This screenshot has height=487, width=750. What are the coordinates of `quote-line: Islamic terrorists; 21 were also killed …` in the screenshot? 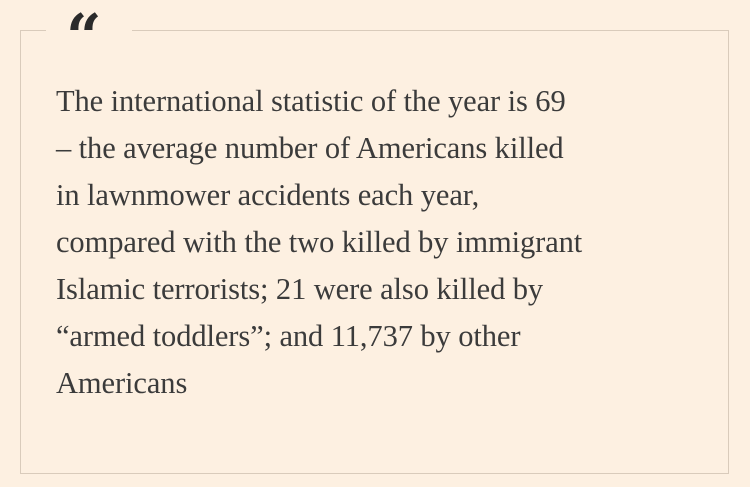 It's located at (300, 289).